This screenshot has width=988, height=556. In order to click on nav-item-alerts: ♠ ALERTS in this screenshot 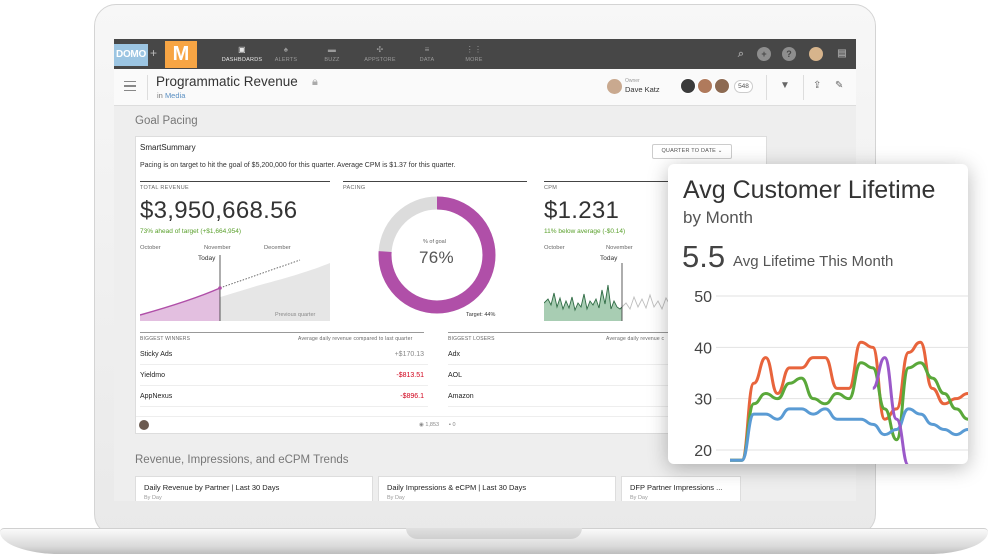, I will do `click(286, 54)`.